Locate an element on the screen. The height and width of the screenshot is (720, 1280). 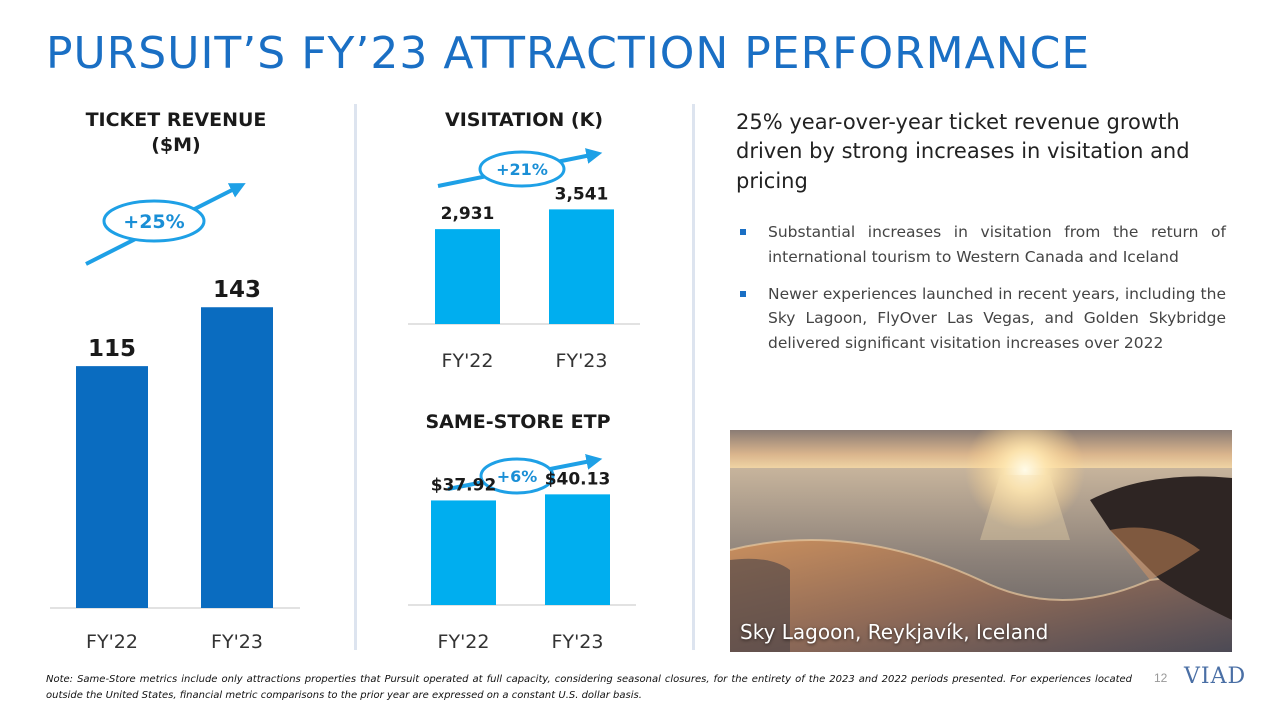
photo-caption: Sky Lagoon, Reykjavík, Iceland is located at coordinates (894, 632).